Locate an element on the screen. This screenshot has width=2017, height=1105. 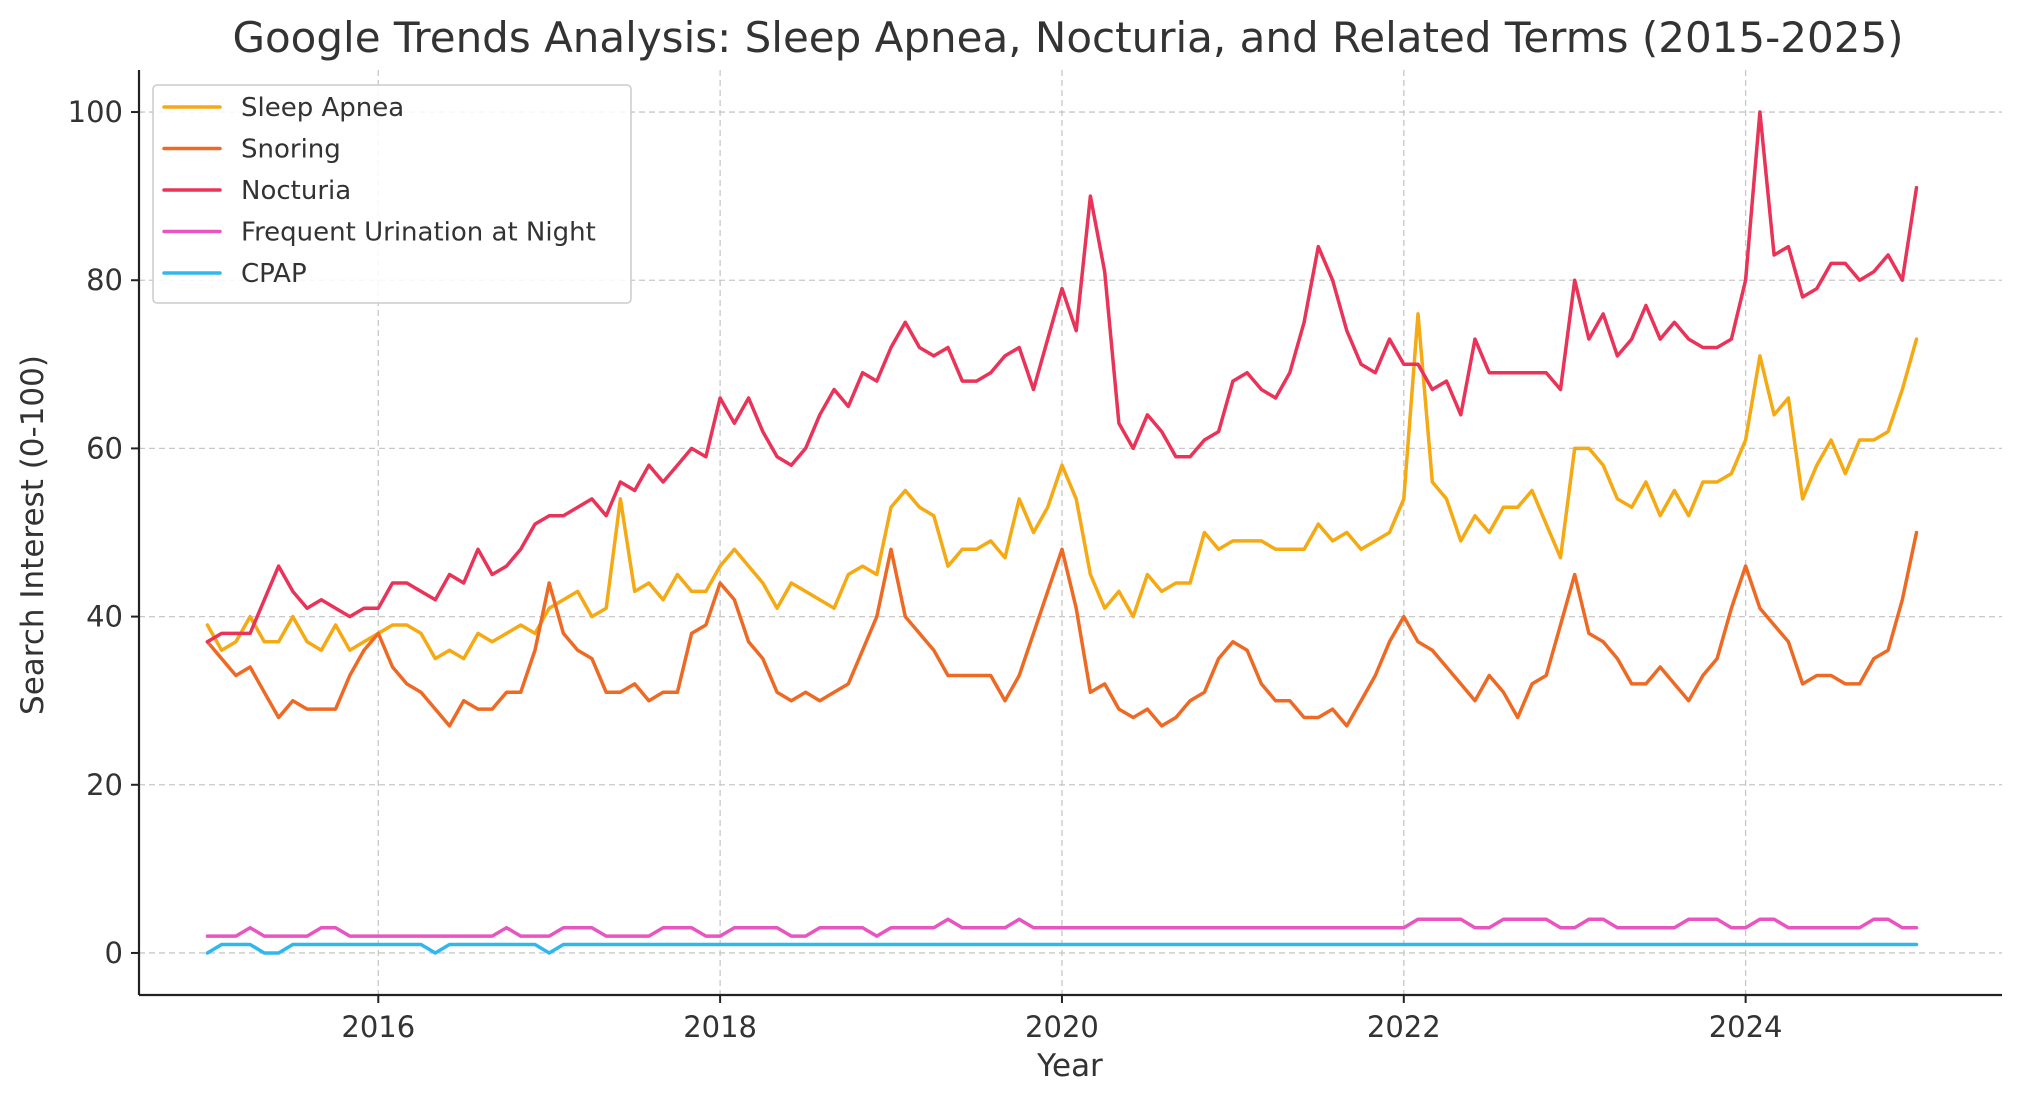
legend-label: Snoring is located at coordinates (291, 150).